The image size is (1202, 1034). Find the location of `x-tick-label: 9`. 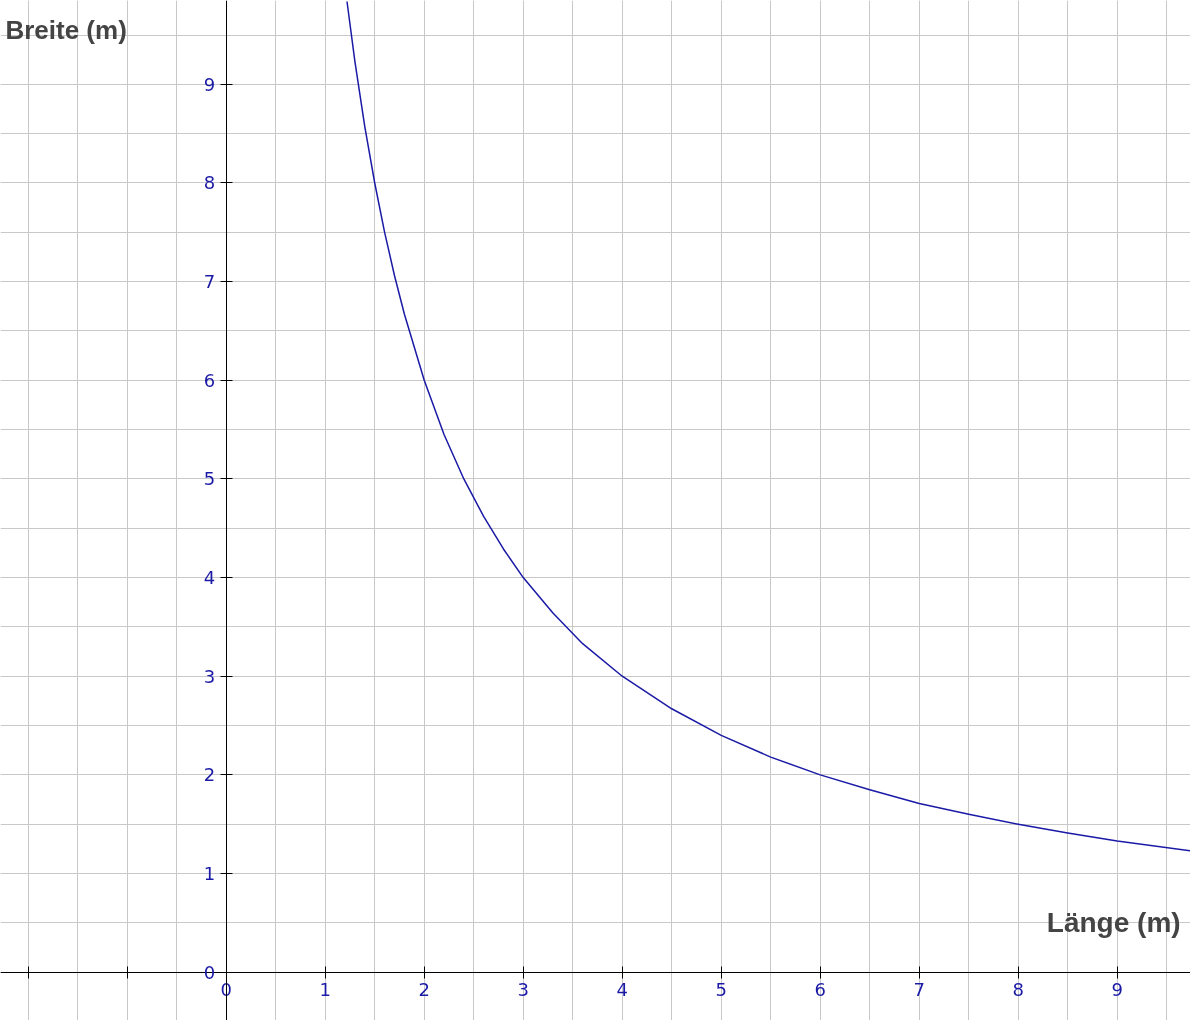

x-tick-label: 9 is located at coordinates (1117, 990).